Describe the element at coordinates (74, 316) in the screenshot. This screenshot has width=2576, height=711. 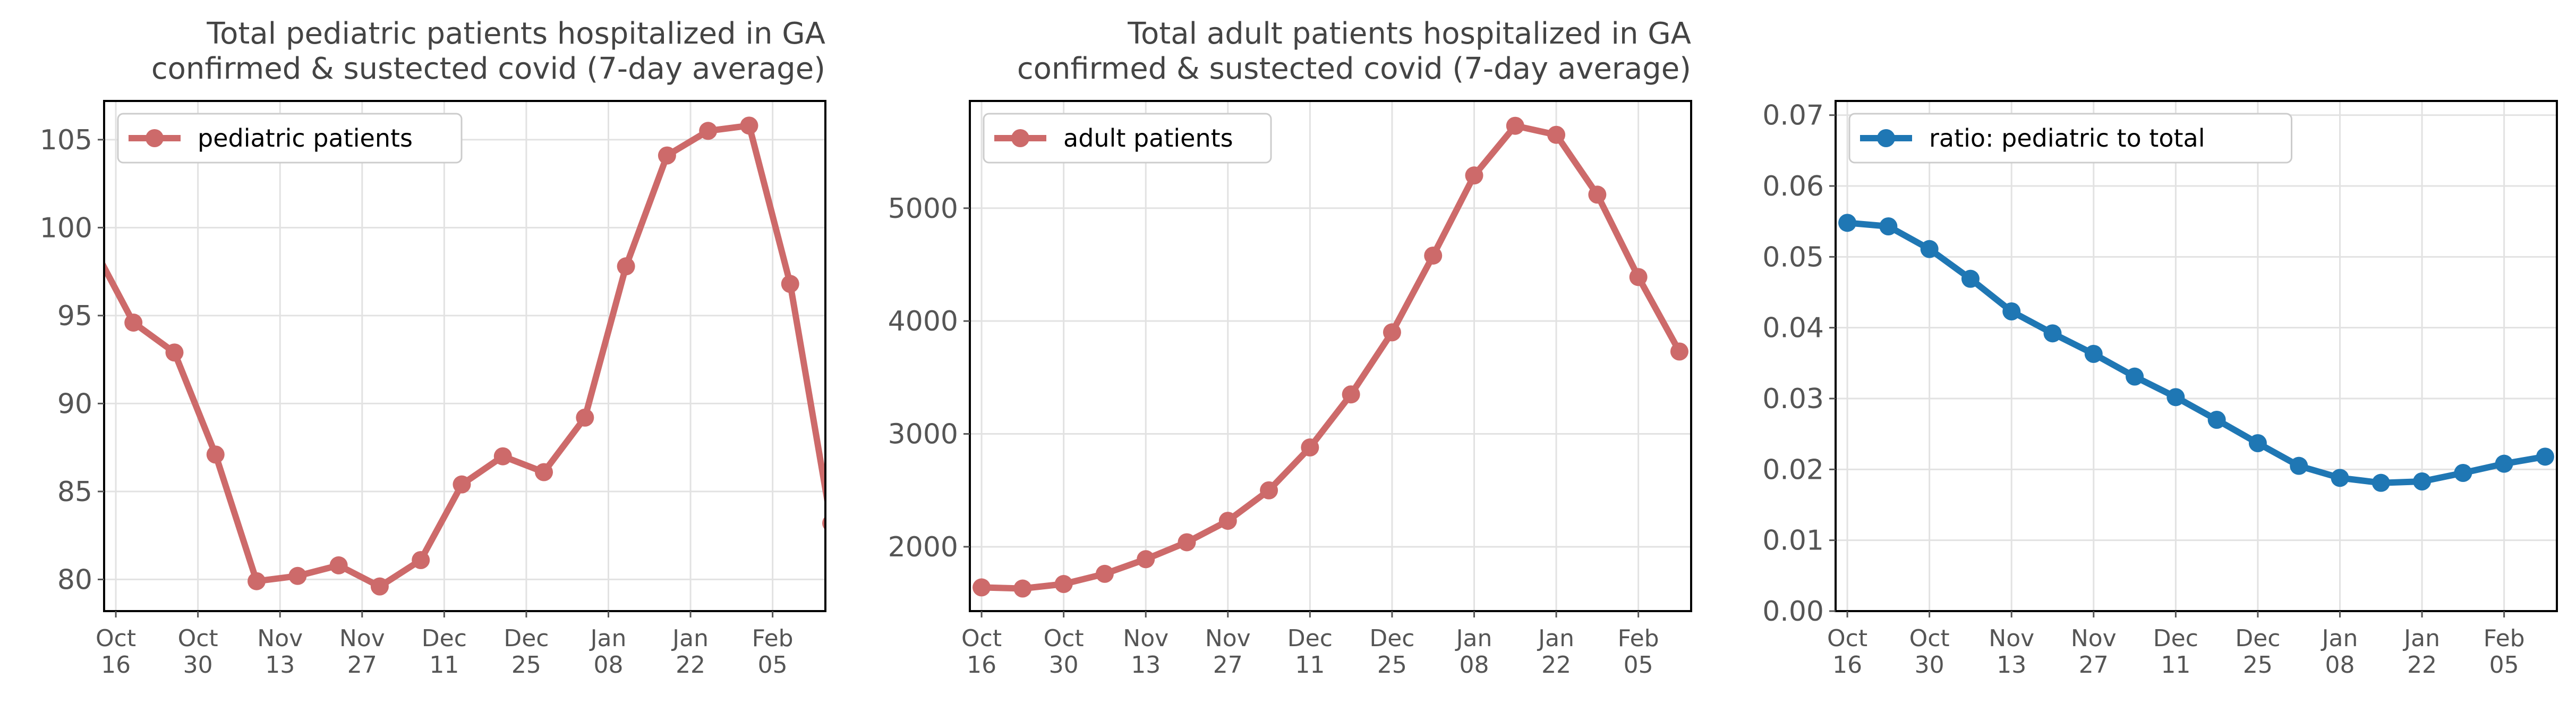
I see `y-tick-label: 95` at that location.